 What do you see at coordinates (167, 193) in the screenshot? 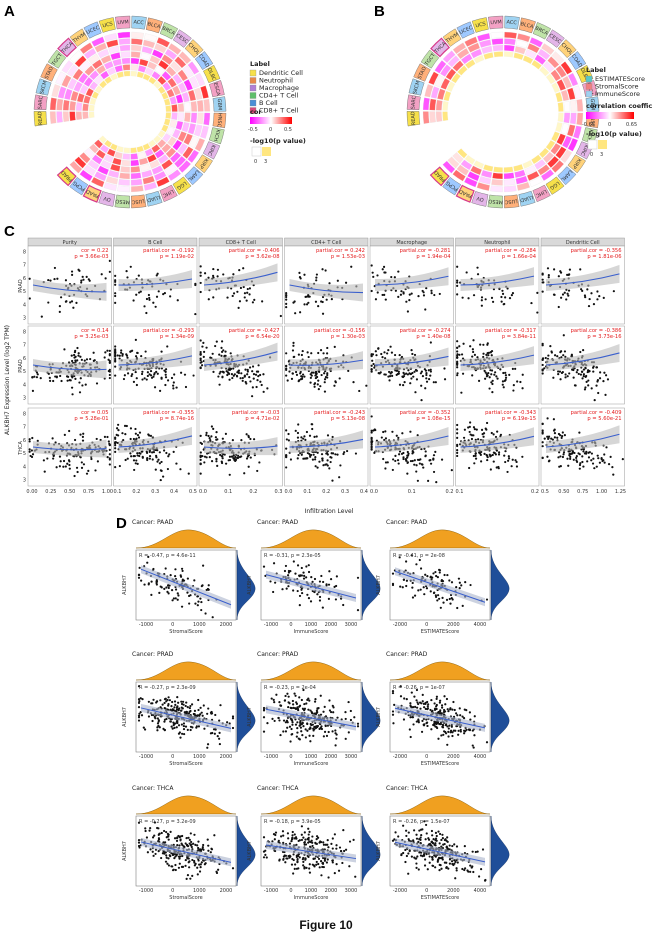
I see `circos-a-cancer-label-25: LIHC` at bounding box center [167, 193].